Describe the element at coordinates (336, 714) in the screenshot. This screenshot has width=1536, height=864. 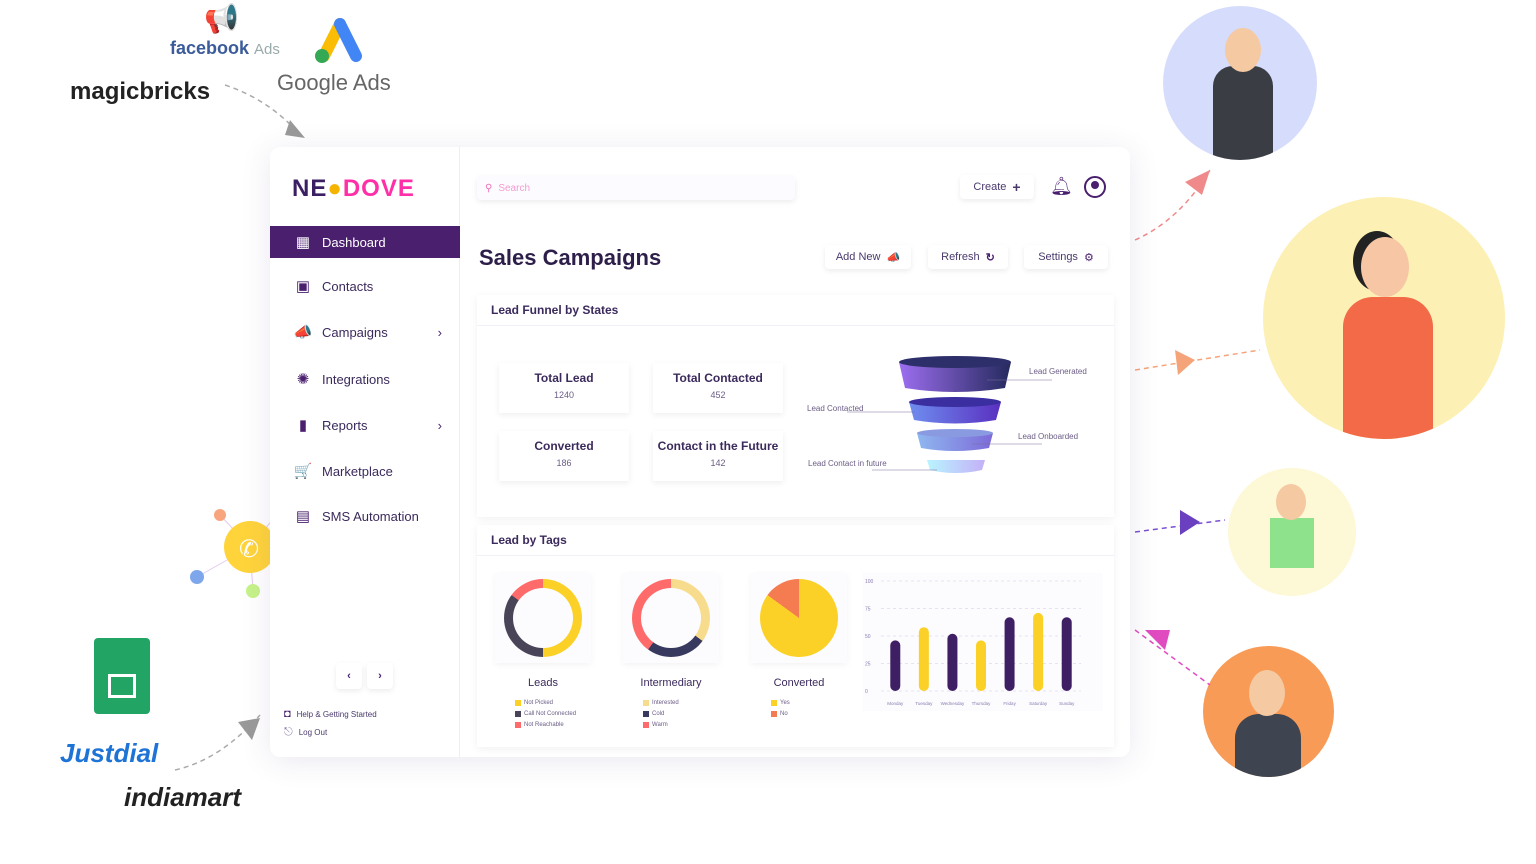
I see `help-label: Help & Getting Started` at that location.